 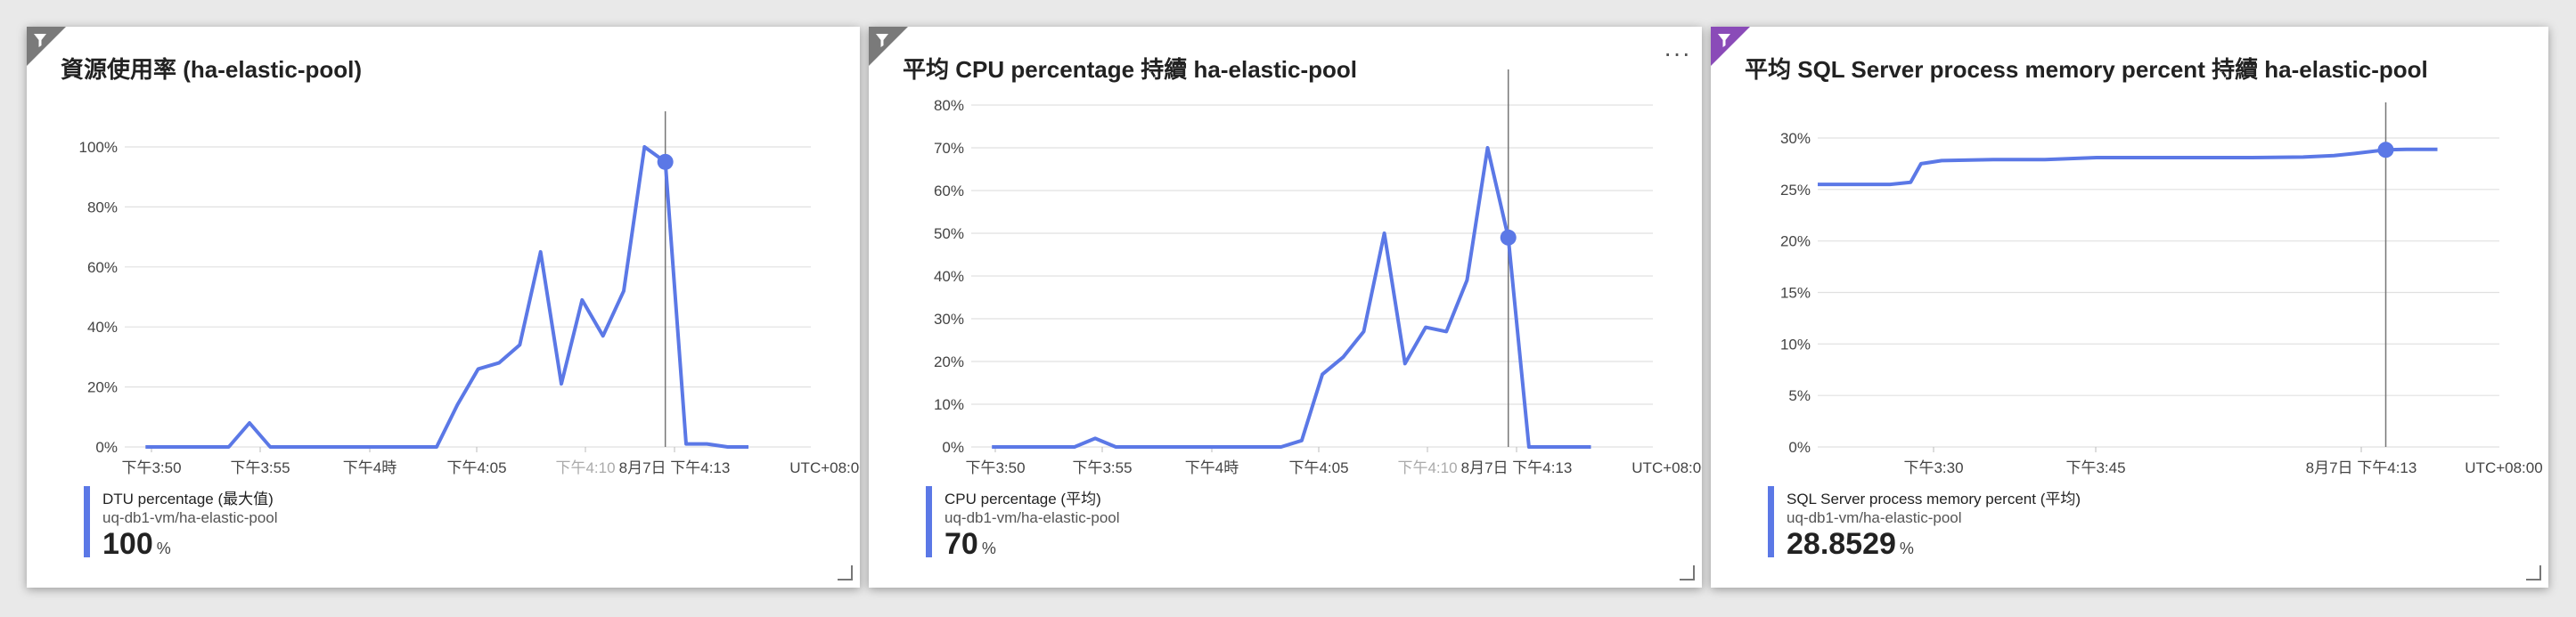 What do you see at coordinates (1934, 499) in the screenshot?
I see `legend-metric-name: SQL Server process memory percent (平均)` at bounding box center [1934, 499].